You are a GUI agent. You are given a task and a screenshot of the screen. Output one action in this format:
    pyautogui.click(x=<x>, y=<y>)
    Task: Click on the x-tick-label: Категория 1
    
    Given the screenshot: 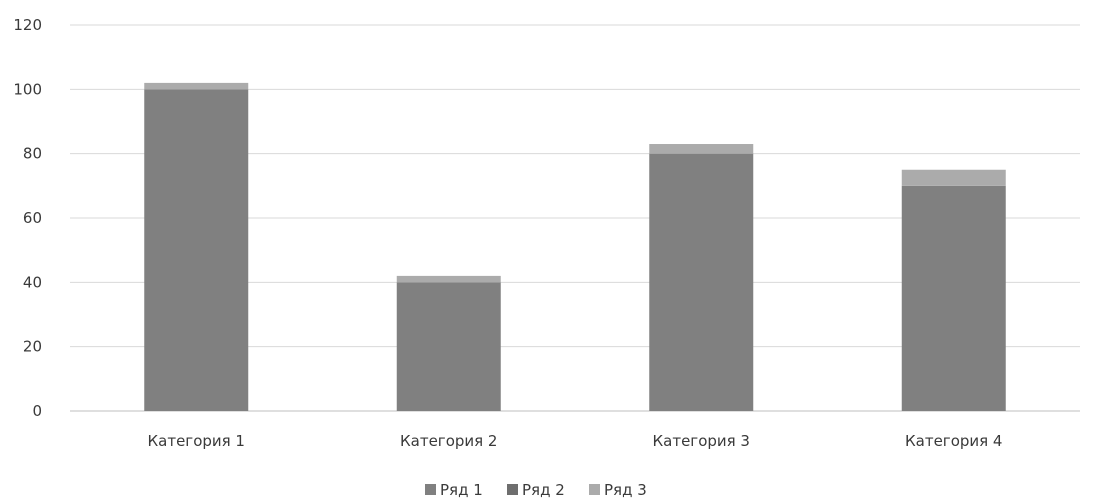 What is the action you would take?
    pyautogui.click(x=196, y=441)
    